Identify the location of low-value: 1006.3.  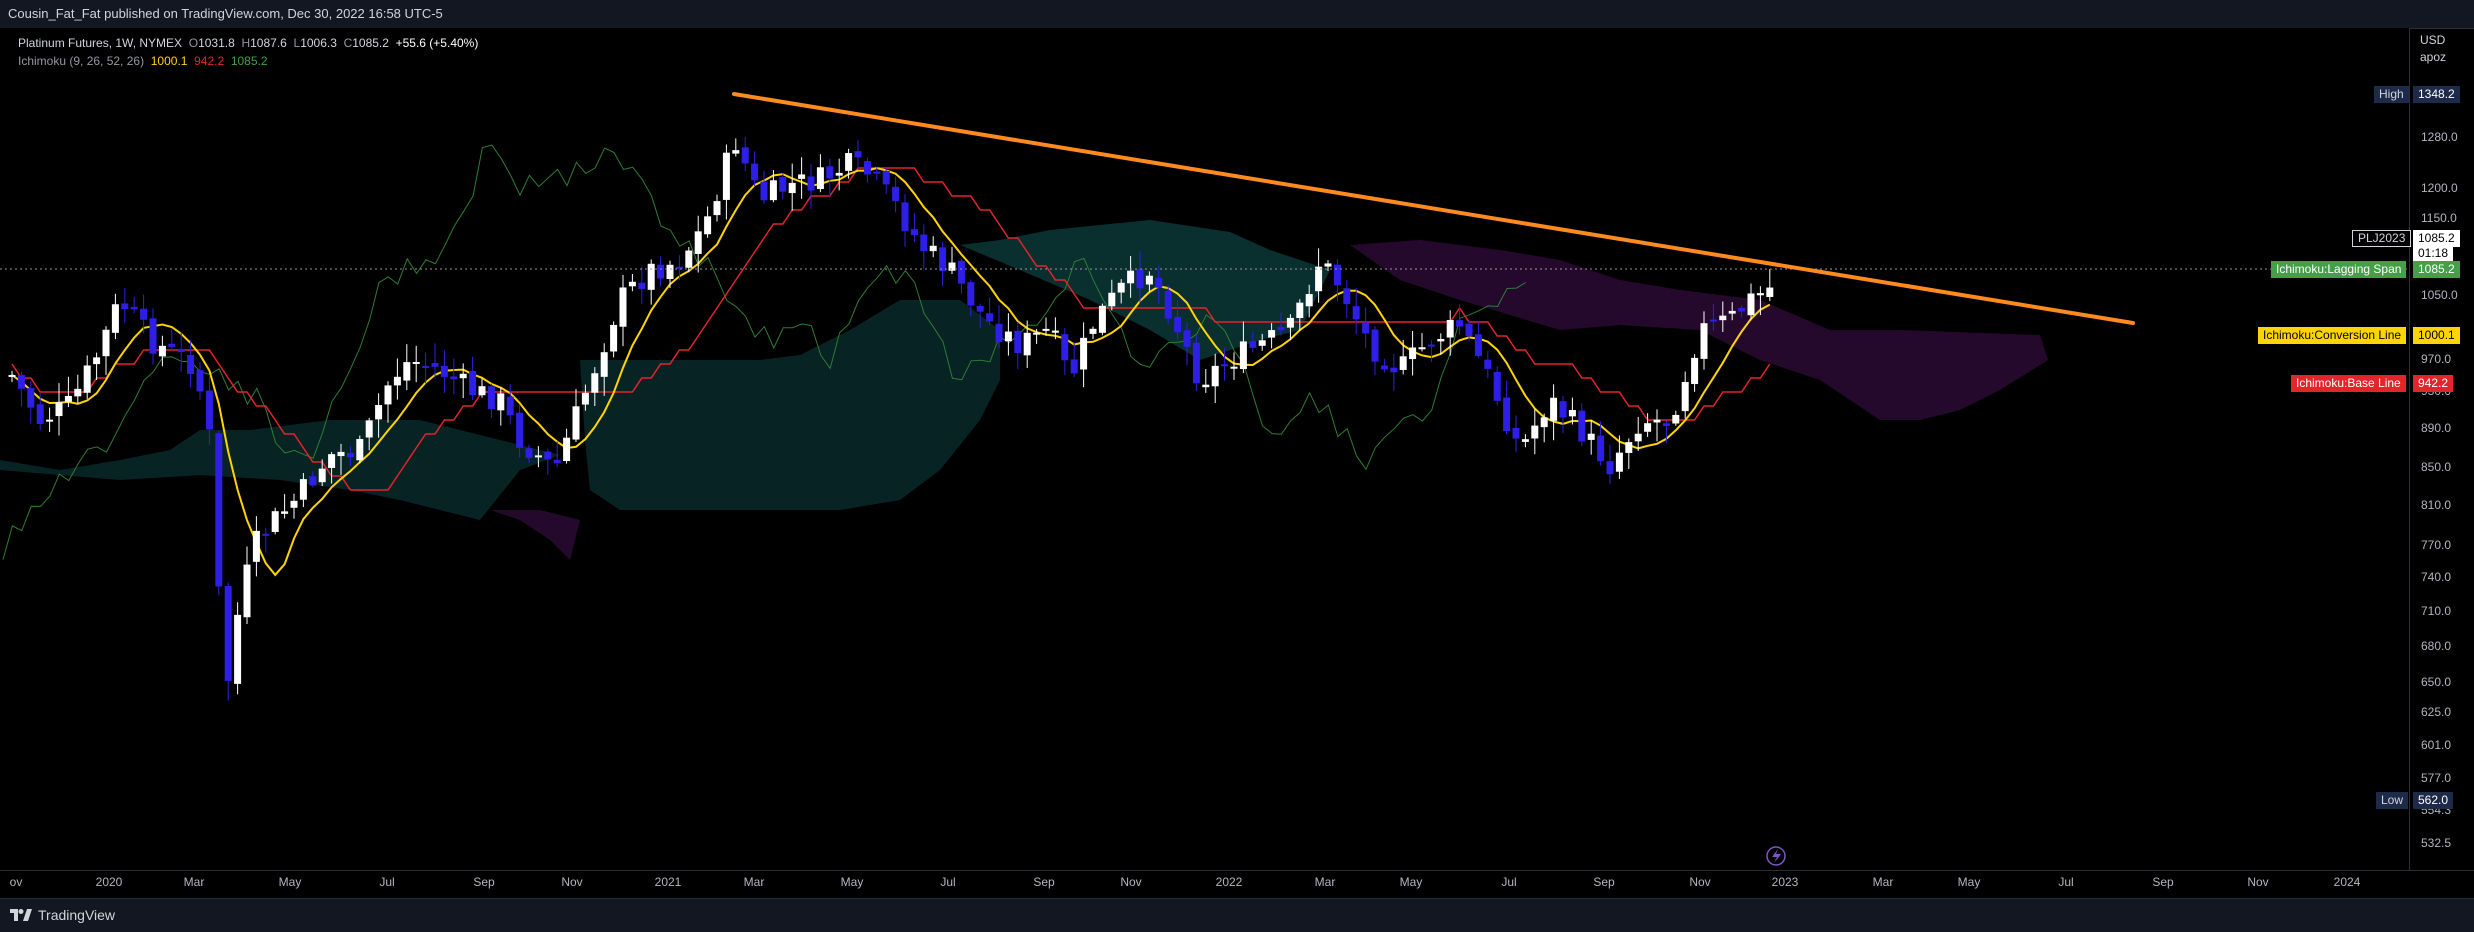
(318, 43).